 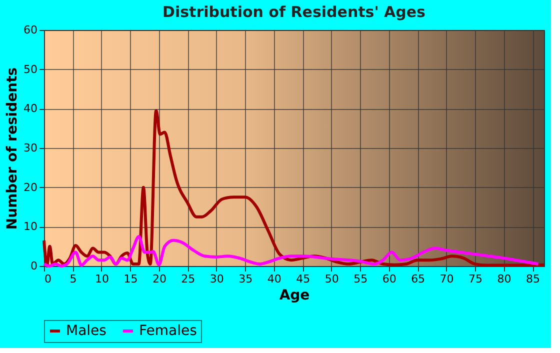 What do you see at coordinates (188, 279) in the screenshot?
I see `x-tick-label: 25` at bounding box center [188, 279].